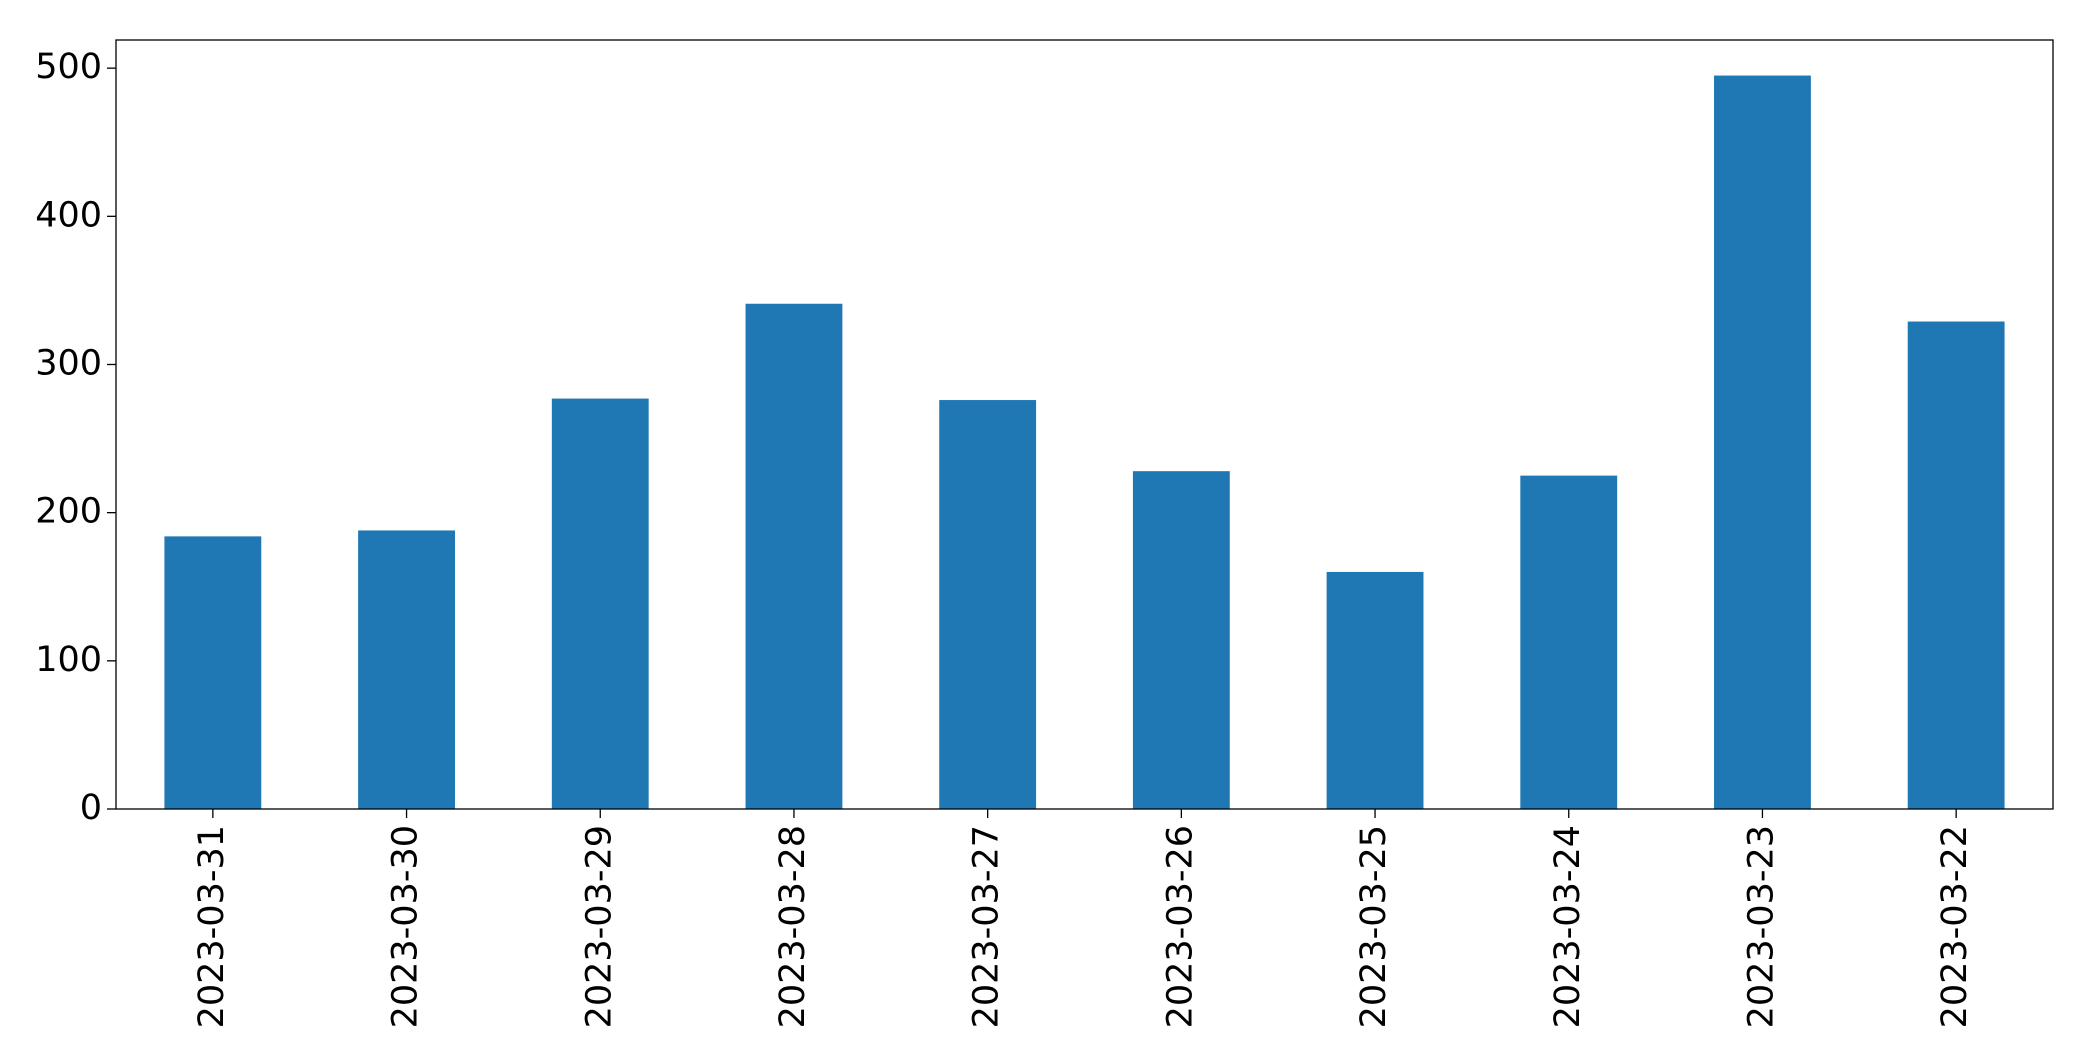 This screenshot has height=1061, width=2093. Describe the element at coordinates (599, 926) in the screenshot. I see `x-tick-label: 2023-03-29` at that location.